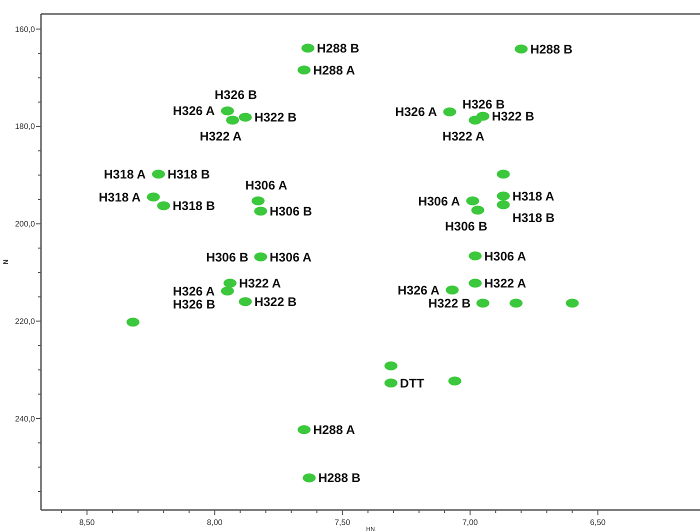 Image resolution: width=700 pixels, height=532 pixels. What do you see at coordinates (342, 522) in the screenshot?
I see `x-tick-label: 7,50` at bounding box center [342, 522].